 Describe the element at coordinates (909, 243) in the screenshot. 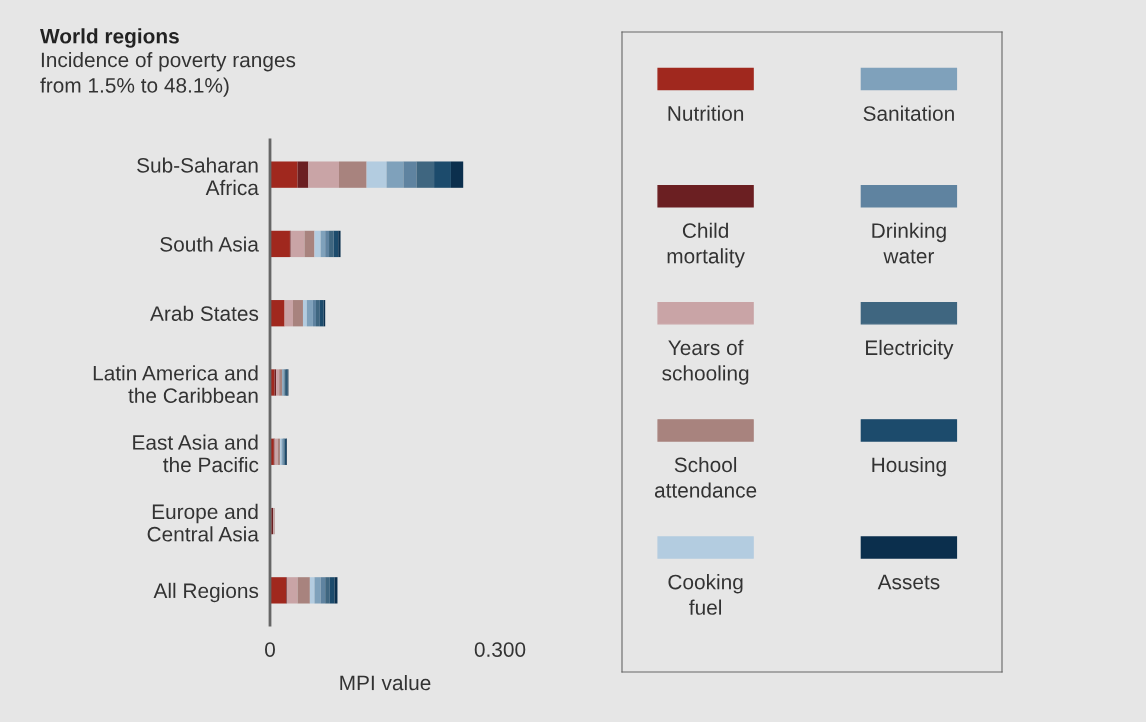

I see `legend-label: Drinking water` at that location.